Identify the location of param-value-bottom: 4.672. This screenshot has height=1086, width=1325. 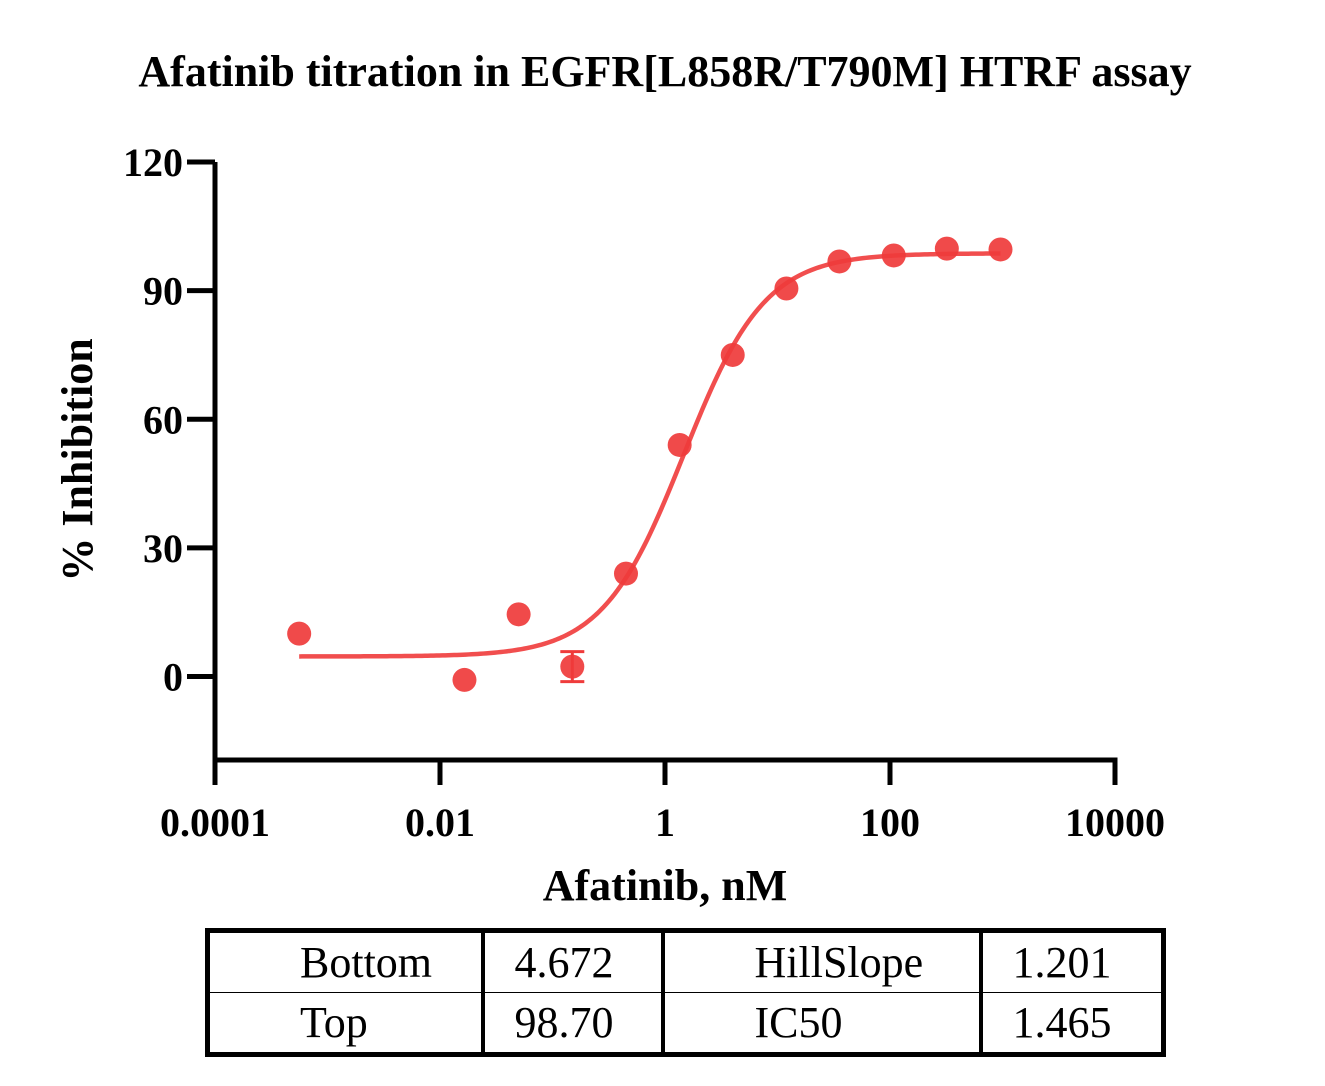
(573, 961).